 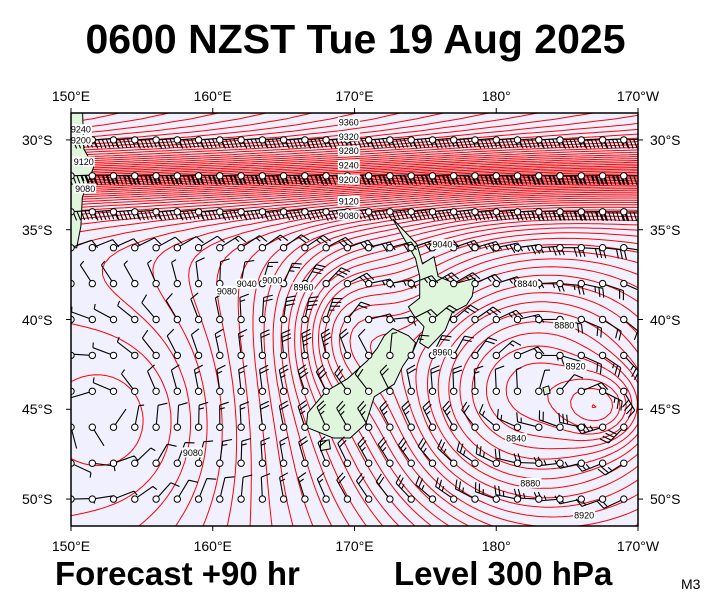 What do you see at coordinates (81, 130) in the screenshot?
I see `svg-text: 9240` at bounding box center [81, 130].